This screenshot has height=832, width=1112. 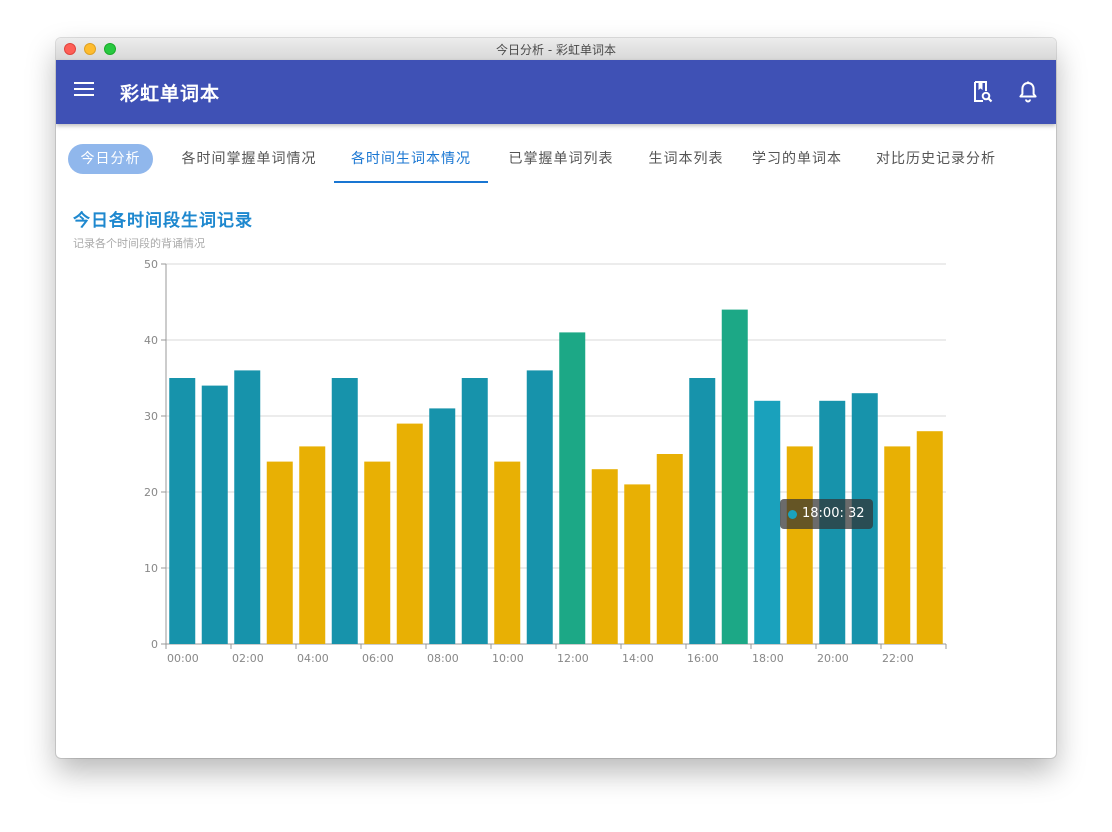 I want to click on tab-new-words-by-time: 各时间生词本情况, so click(x=411, y=159).